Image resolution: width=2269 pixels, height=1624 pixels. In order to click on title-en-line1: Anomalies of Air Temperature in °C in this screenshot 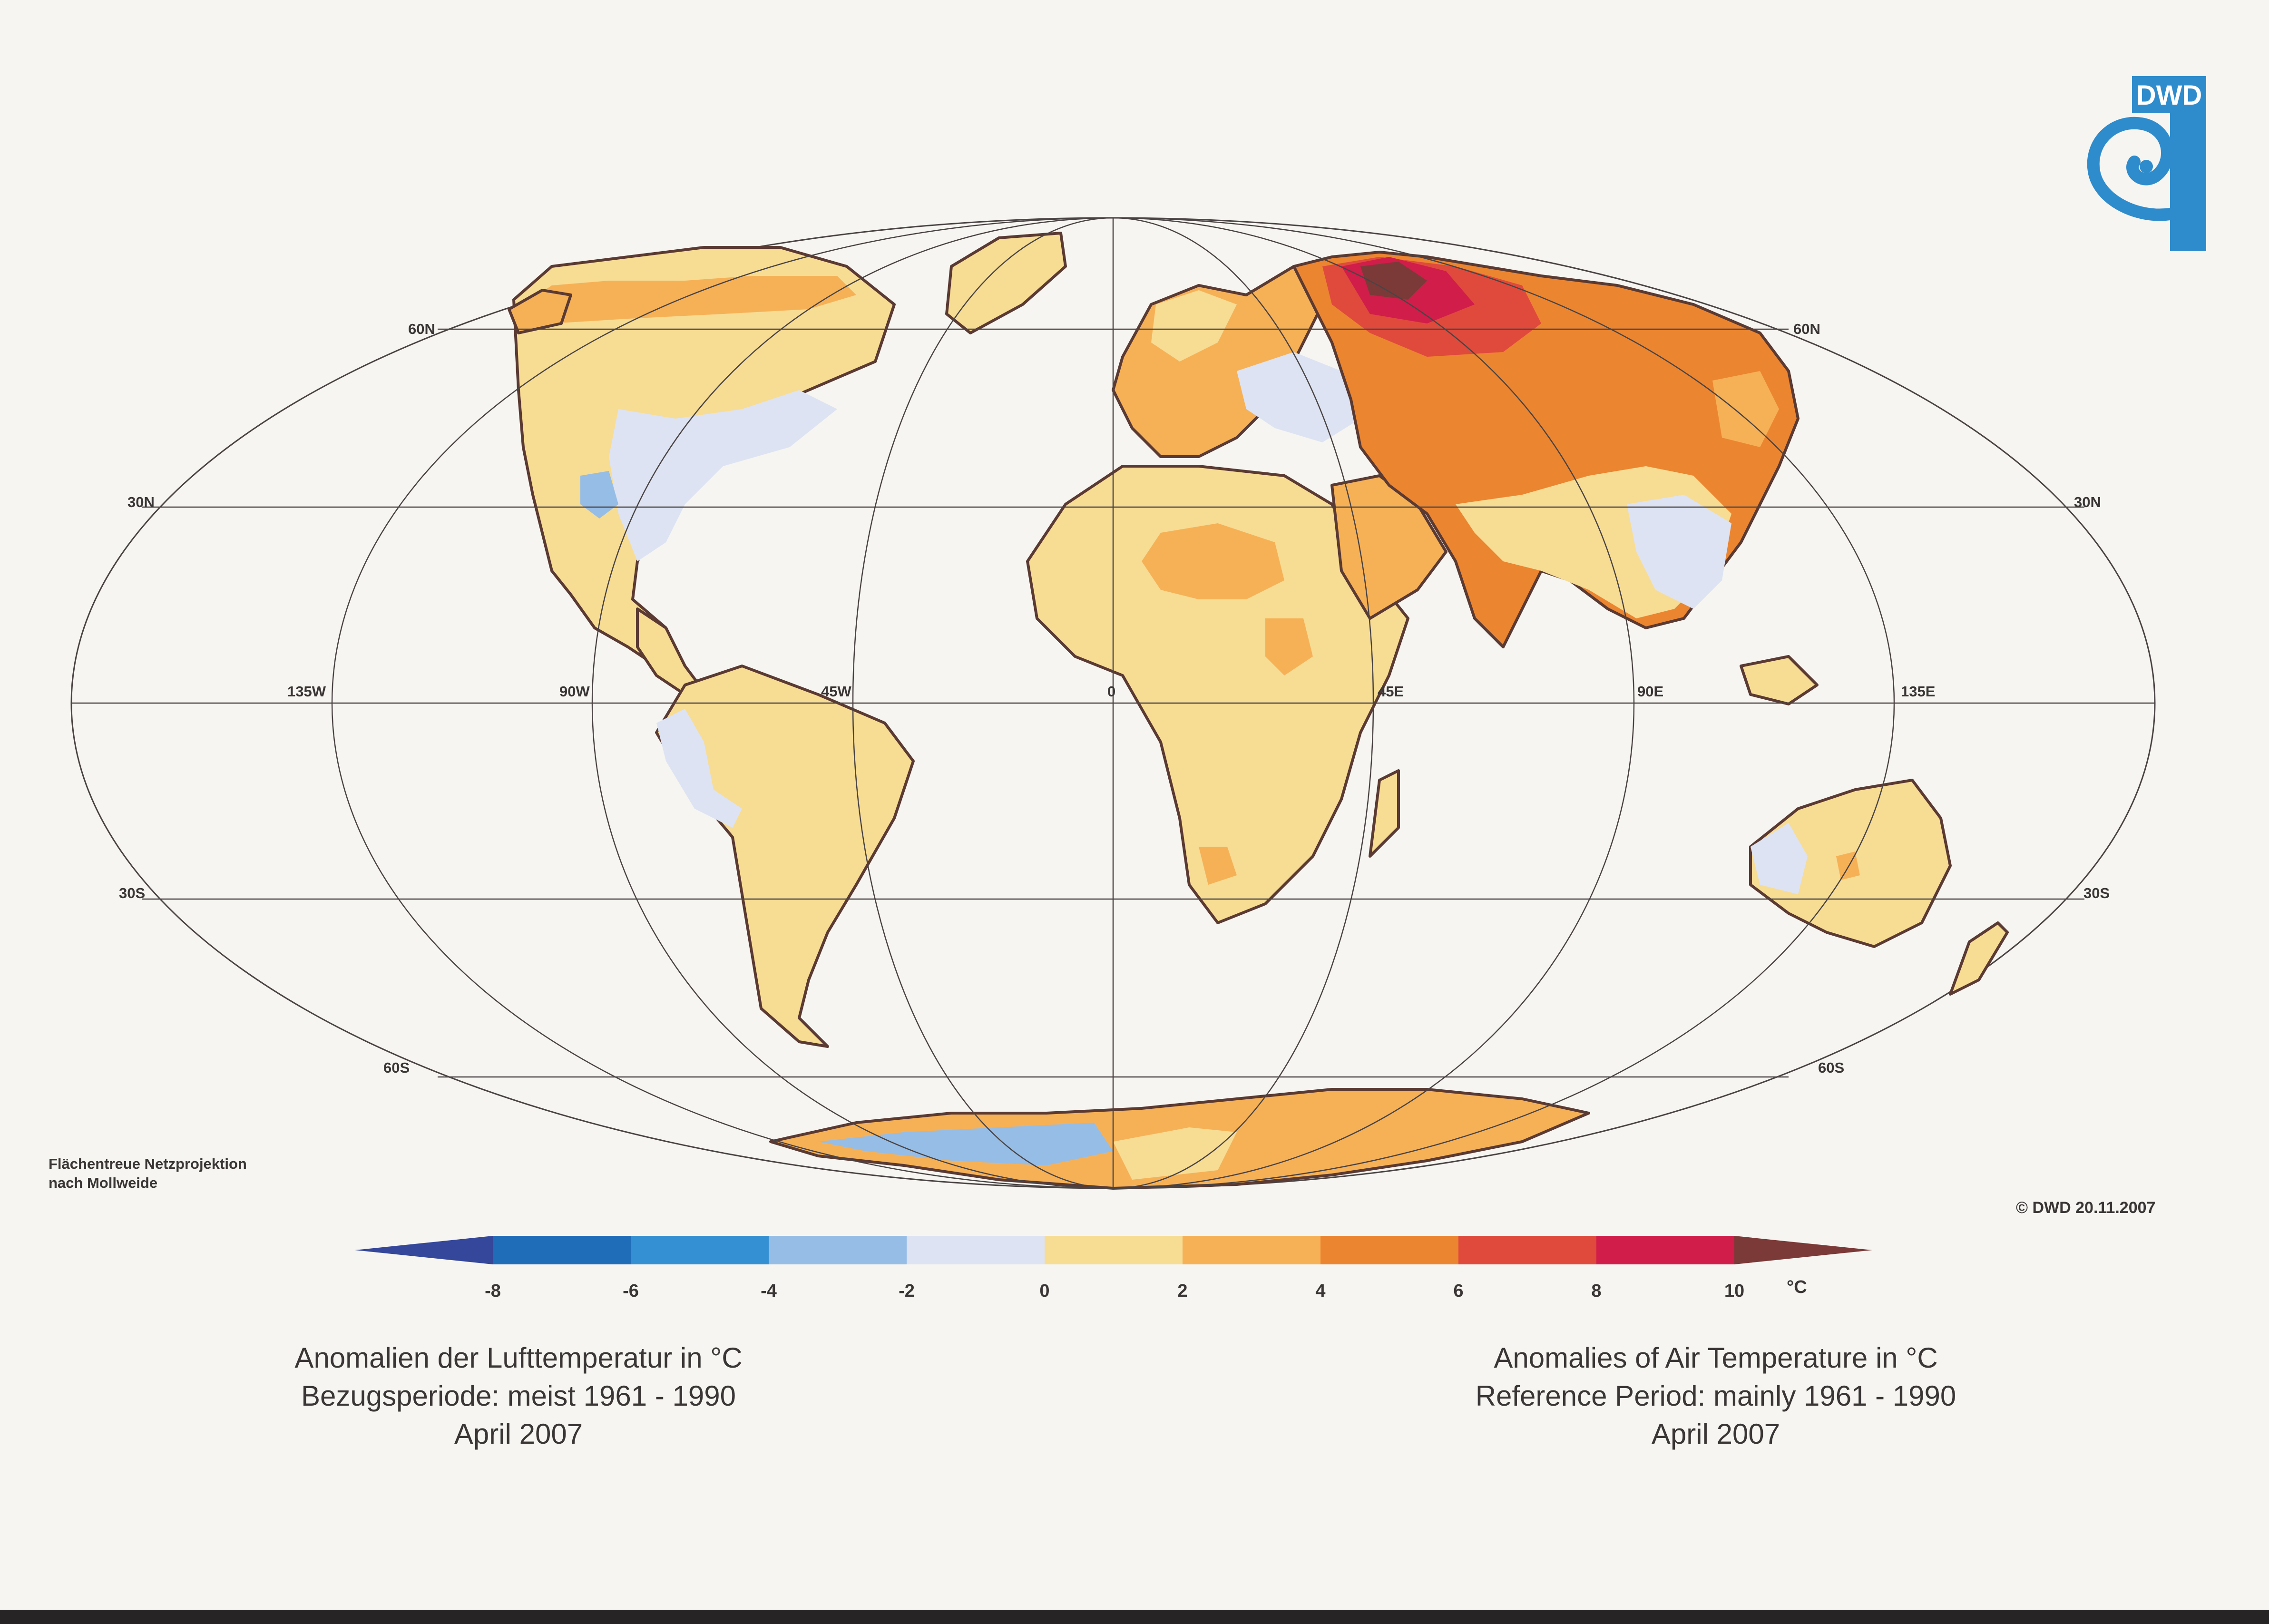, I will do `click(1716, 1358)`.